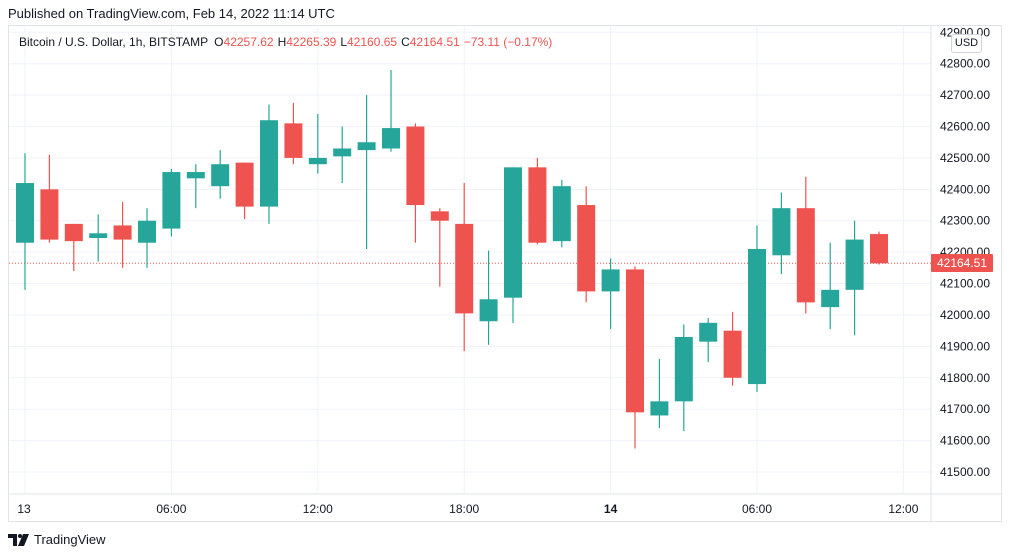 Image resolution: width=1012 pixels, height=558 pixels. I want to click on open-value: 42257.62, so click(248, 42).